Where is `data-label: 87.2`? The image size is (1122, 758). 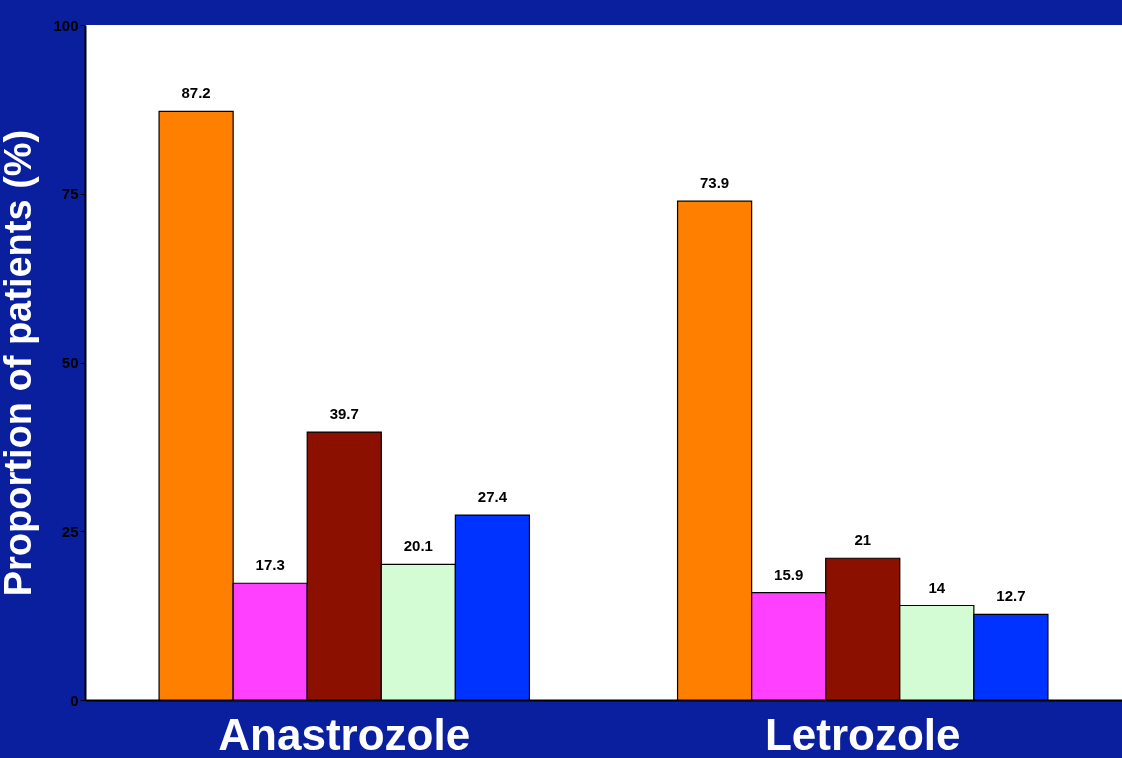 data-label: 87.2 is located at coordinates (196, 93).